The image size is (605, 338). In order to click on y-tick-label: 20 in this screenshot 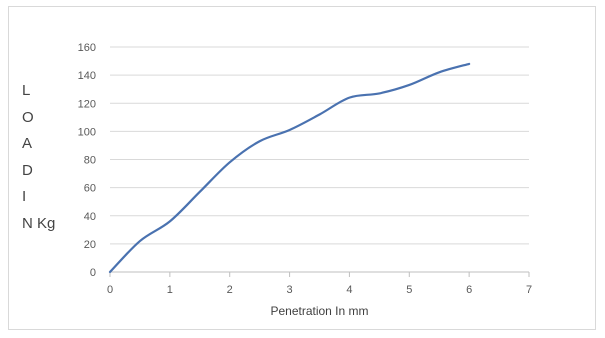, I will do `click(90, 245)`.